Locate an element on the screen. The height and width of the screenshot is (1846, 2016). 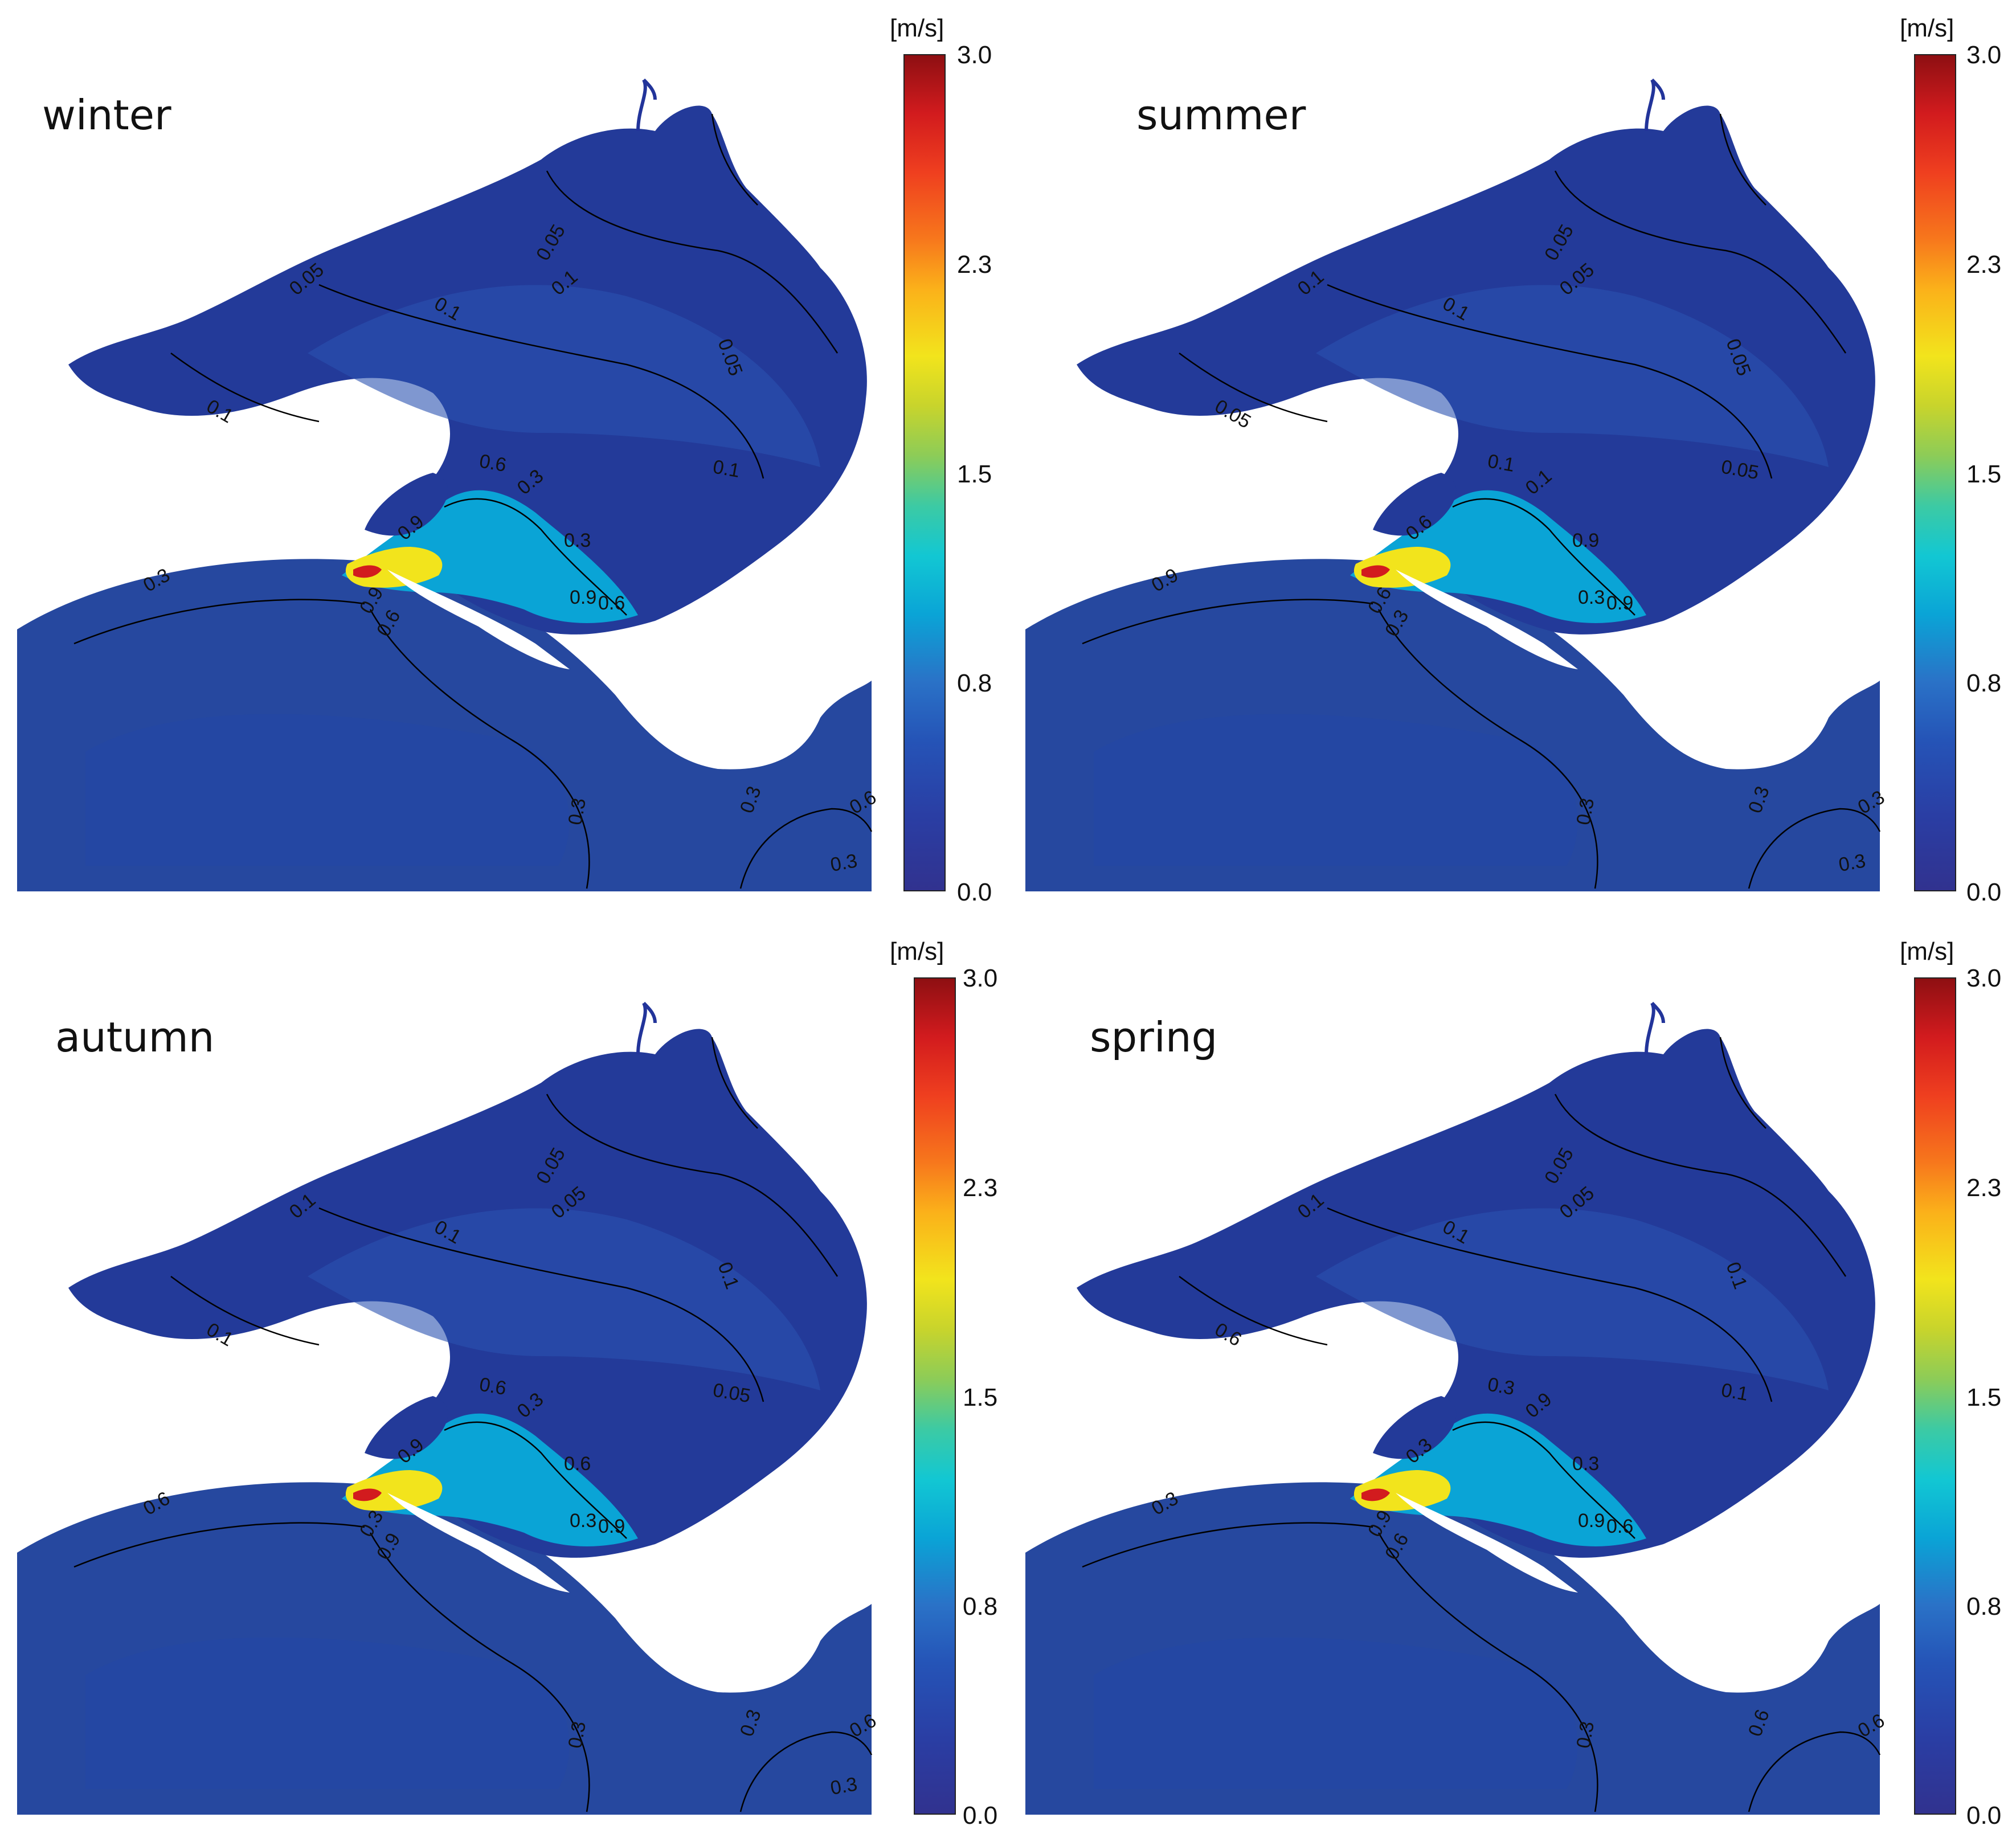
season-title: summer is located at coordinates (1221, 115).